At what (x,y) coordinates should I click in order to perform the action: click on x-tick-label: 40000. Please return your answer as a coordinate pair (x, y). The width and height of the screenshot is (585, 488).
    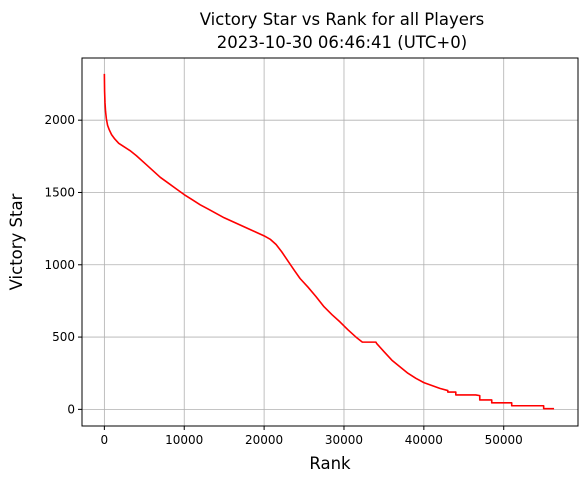
    Looking at the image, I should click on (424, 440).